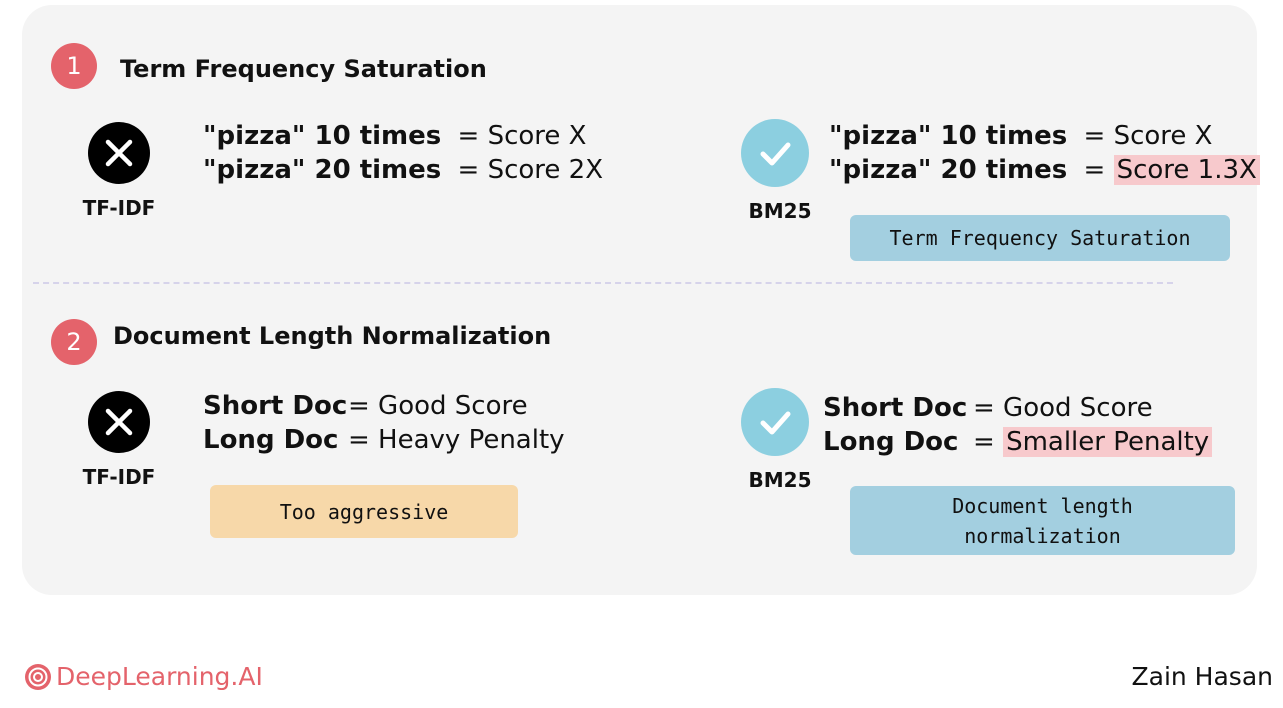  I want to click on score-line: Long Doc = Heavy Penalty, so click(384, 440).